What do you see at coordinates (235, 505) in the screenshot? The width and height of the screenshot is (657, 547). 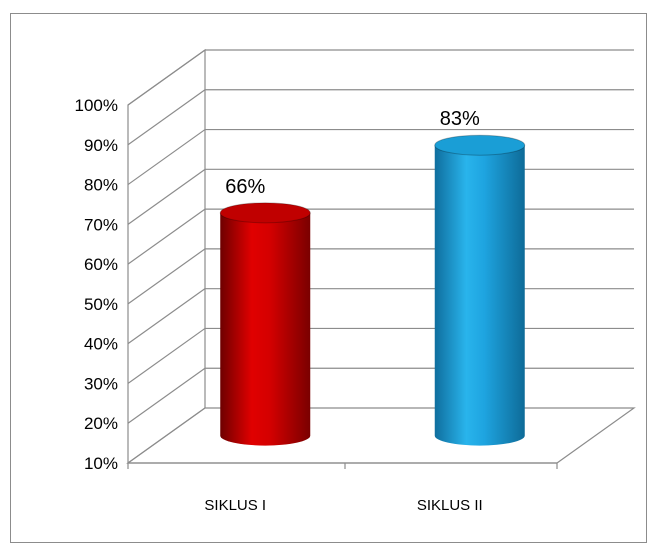 I see `category-label: SIKLUS I` at bounding box center [235, 505].